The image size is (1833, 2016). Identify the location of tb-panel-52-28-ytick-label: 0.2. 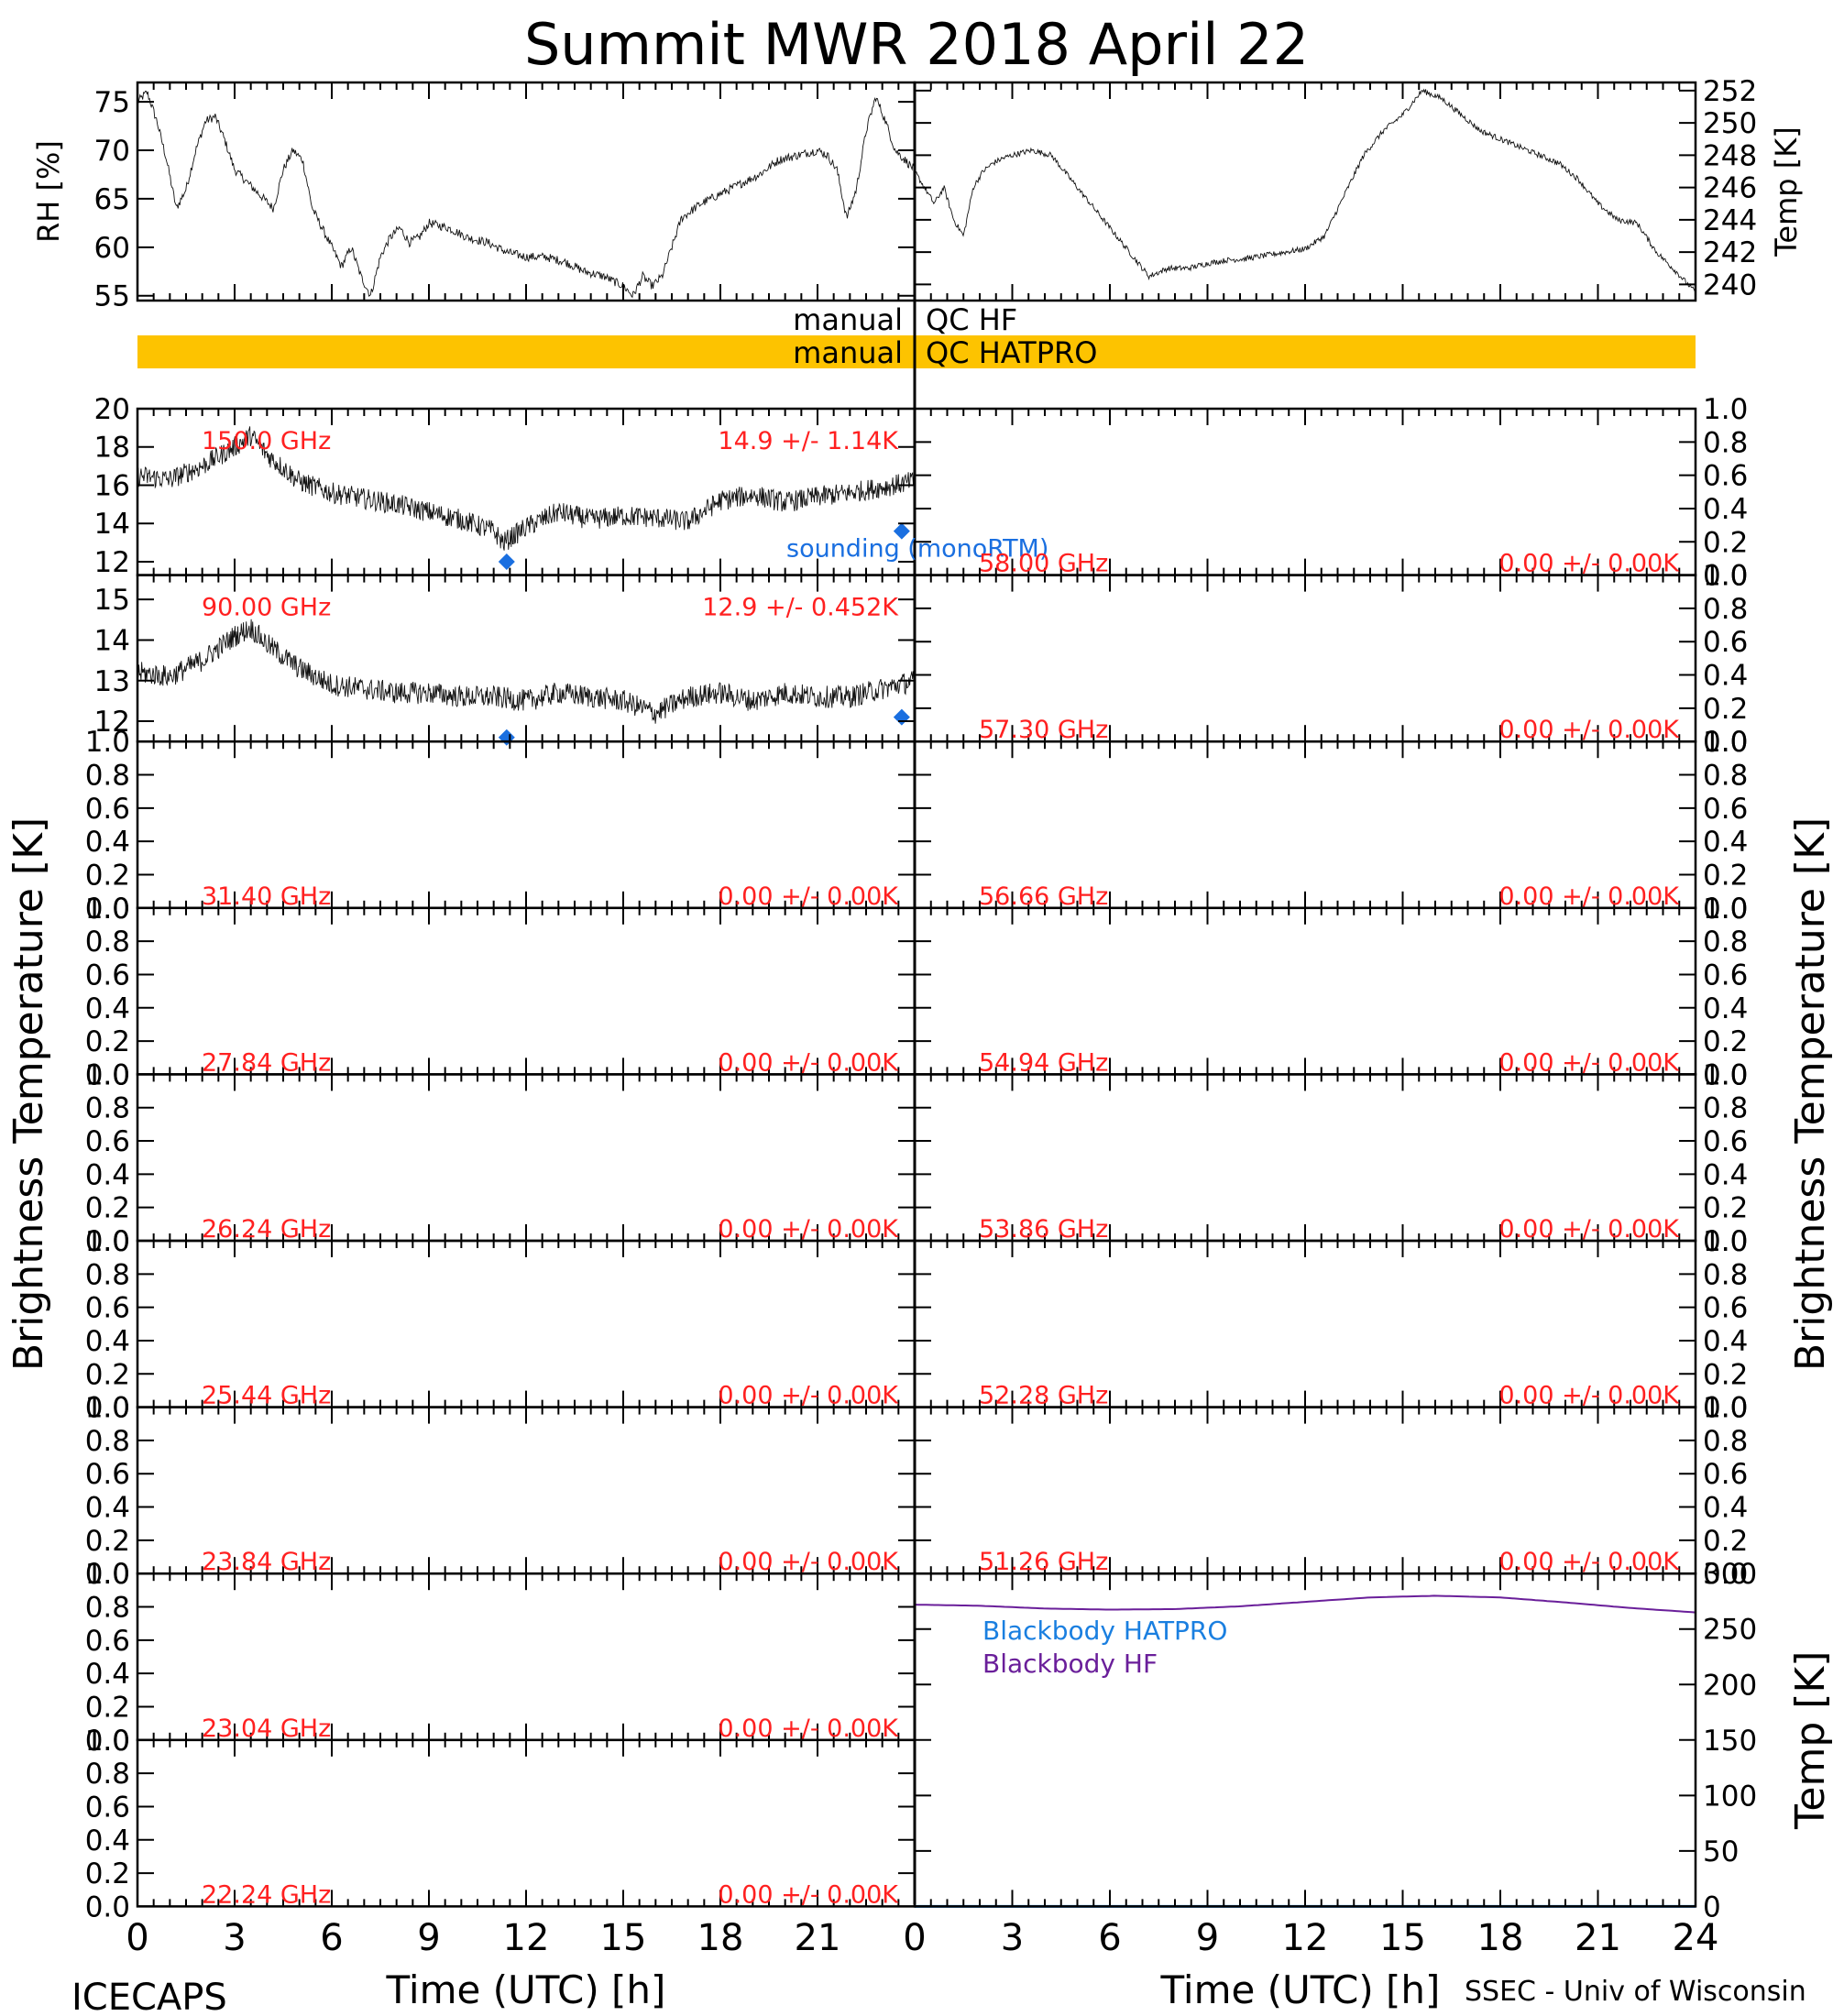
(1725, 1374).